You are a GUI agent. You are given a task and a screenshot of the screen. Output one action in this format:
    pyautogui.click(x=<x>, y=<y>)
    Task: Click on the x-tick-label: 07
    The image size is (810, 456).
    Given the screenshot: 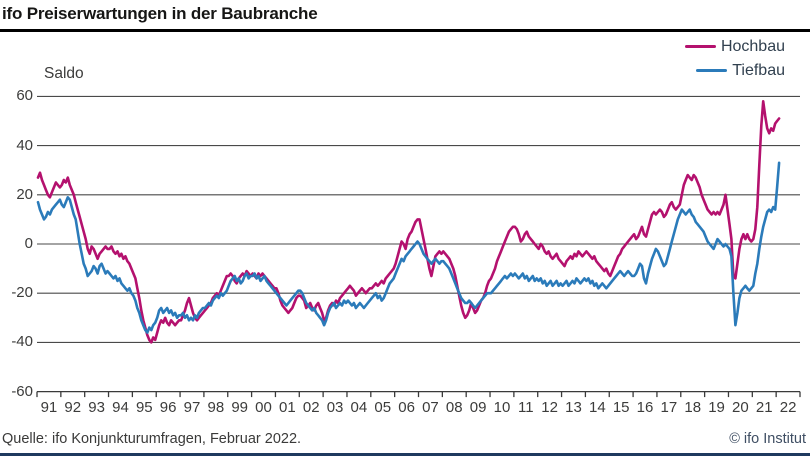 What is the action you would take?
    pyautogui.click(x=430, y=407)
    